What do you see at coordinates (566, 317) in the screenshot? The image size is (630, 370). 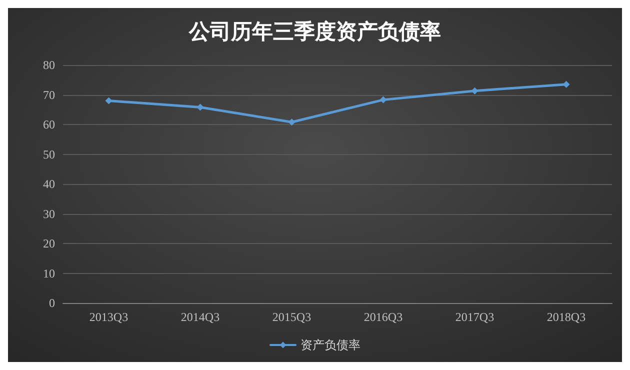 I see `x-tick-label: 2018Q3` at bounding box center [566, 317].